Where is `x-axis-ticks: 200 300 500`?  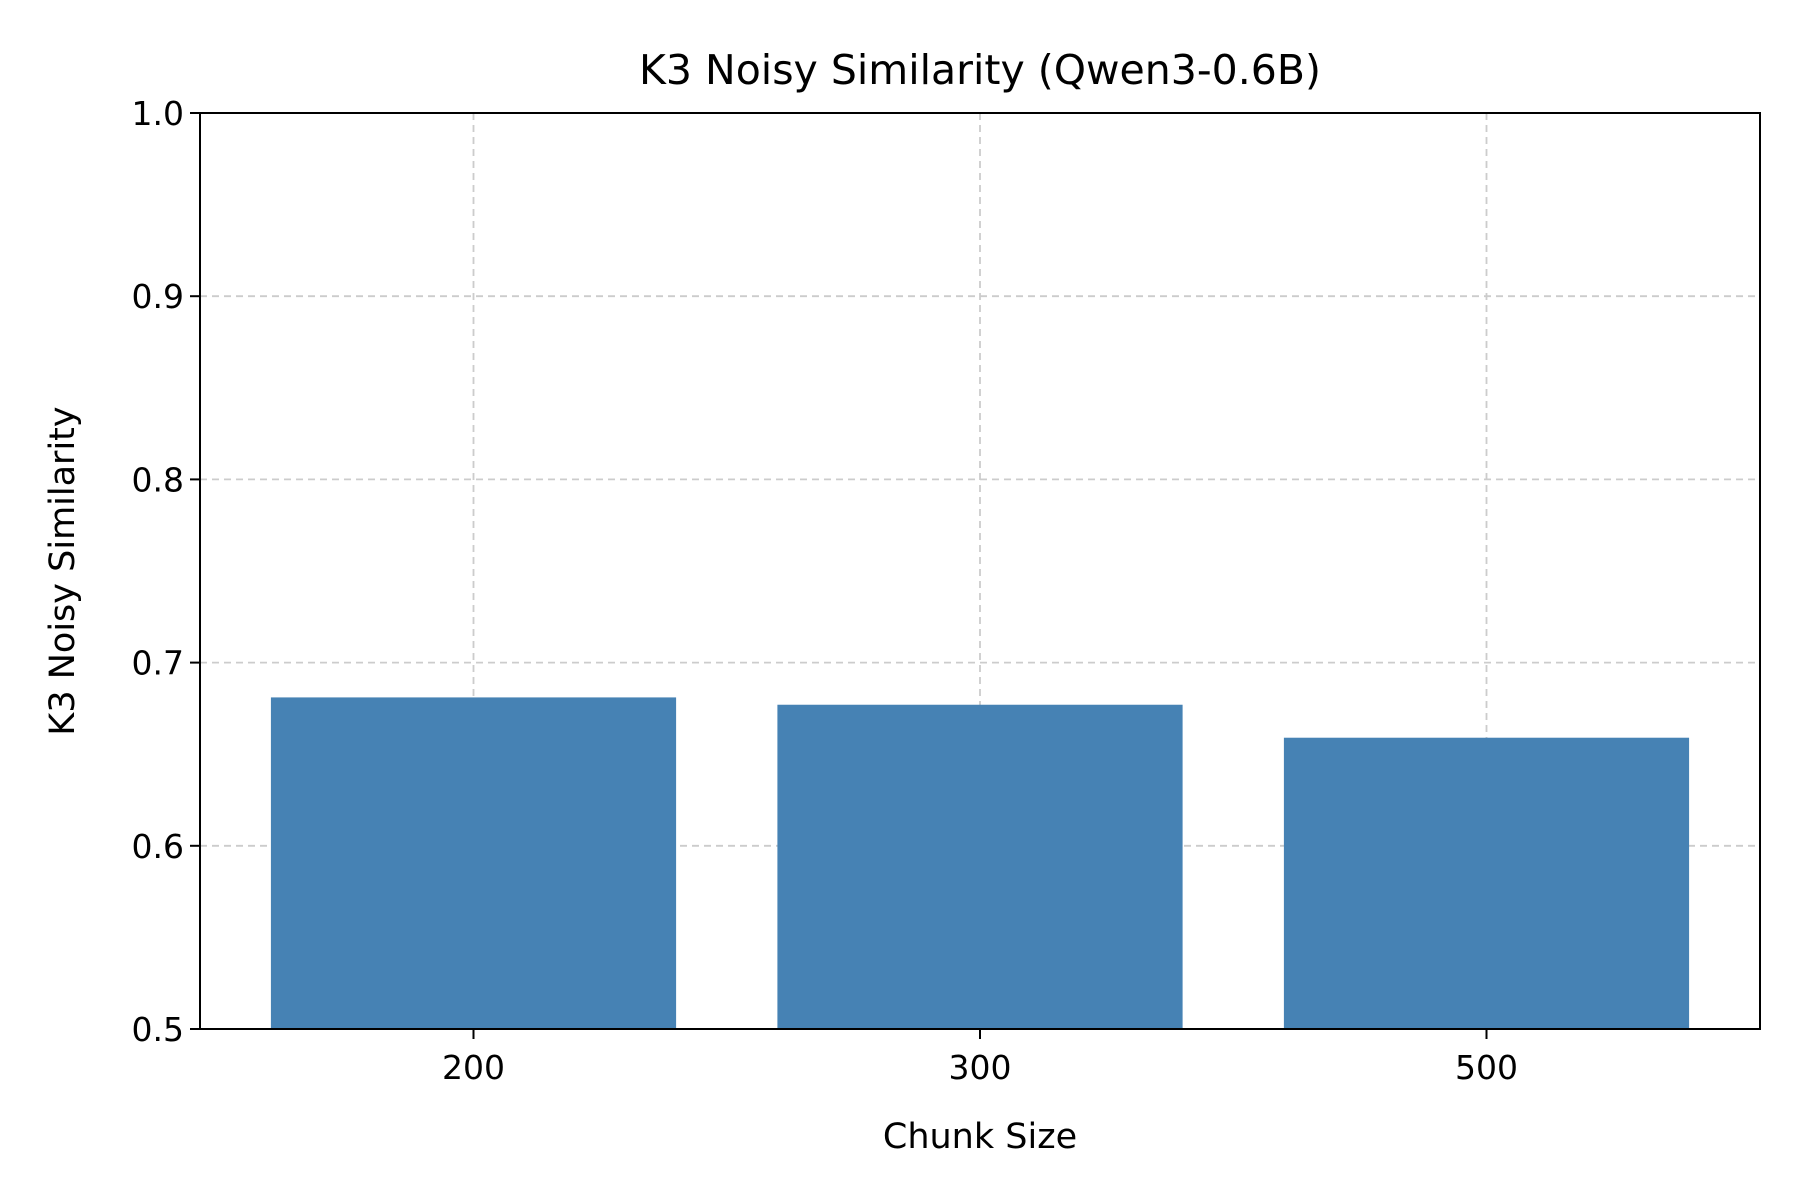
x-axis-ticks: 200 300 500 is located at coordinates (980, 1058).